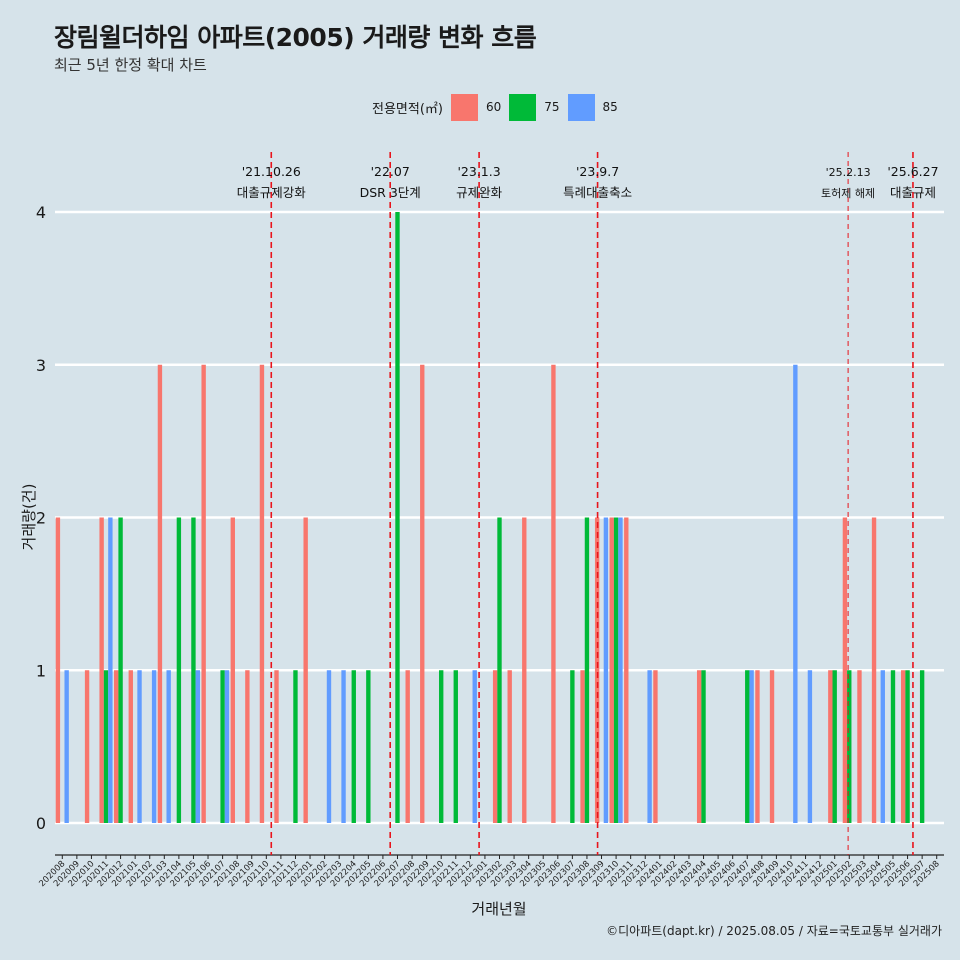  I want to click on legend-item-60: 60, so click(476, 107).